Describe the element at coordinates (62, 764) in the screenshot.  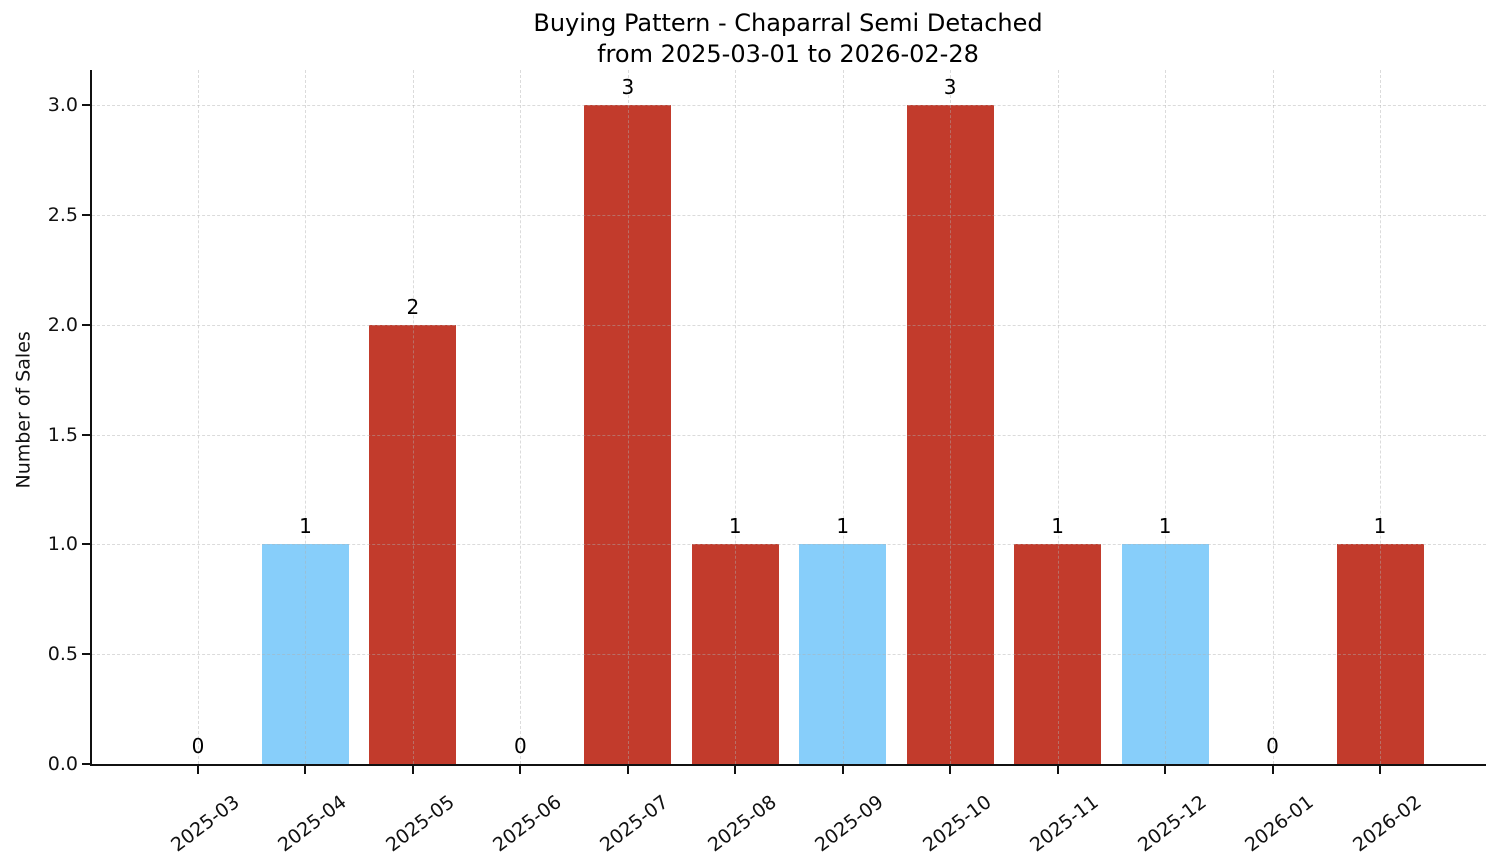
I see `y-tick-label: 0.0` at that location.